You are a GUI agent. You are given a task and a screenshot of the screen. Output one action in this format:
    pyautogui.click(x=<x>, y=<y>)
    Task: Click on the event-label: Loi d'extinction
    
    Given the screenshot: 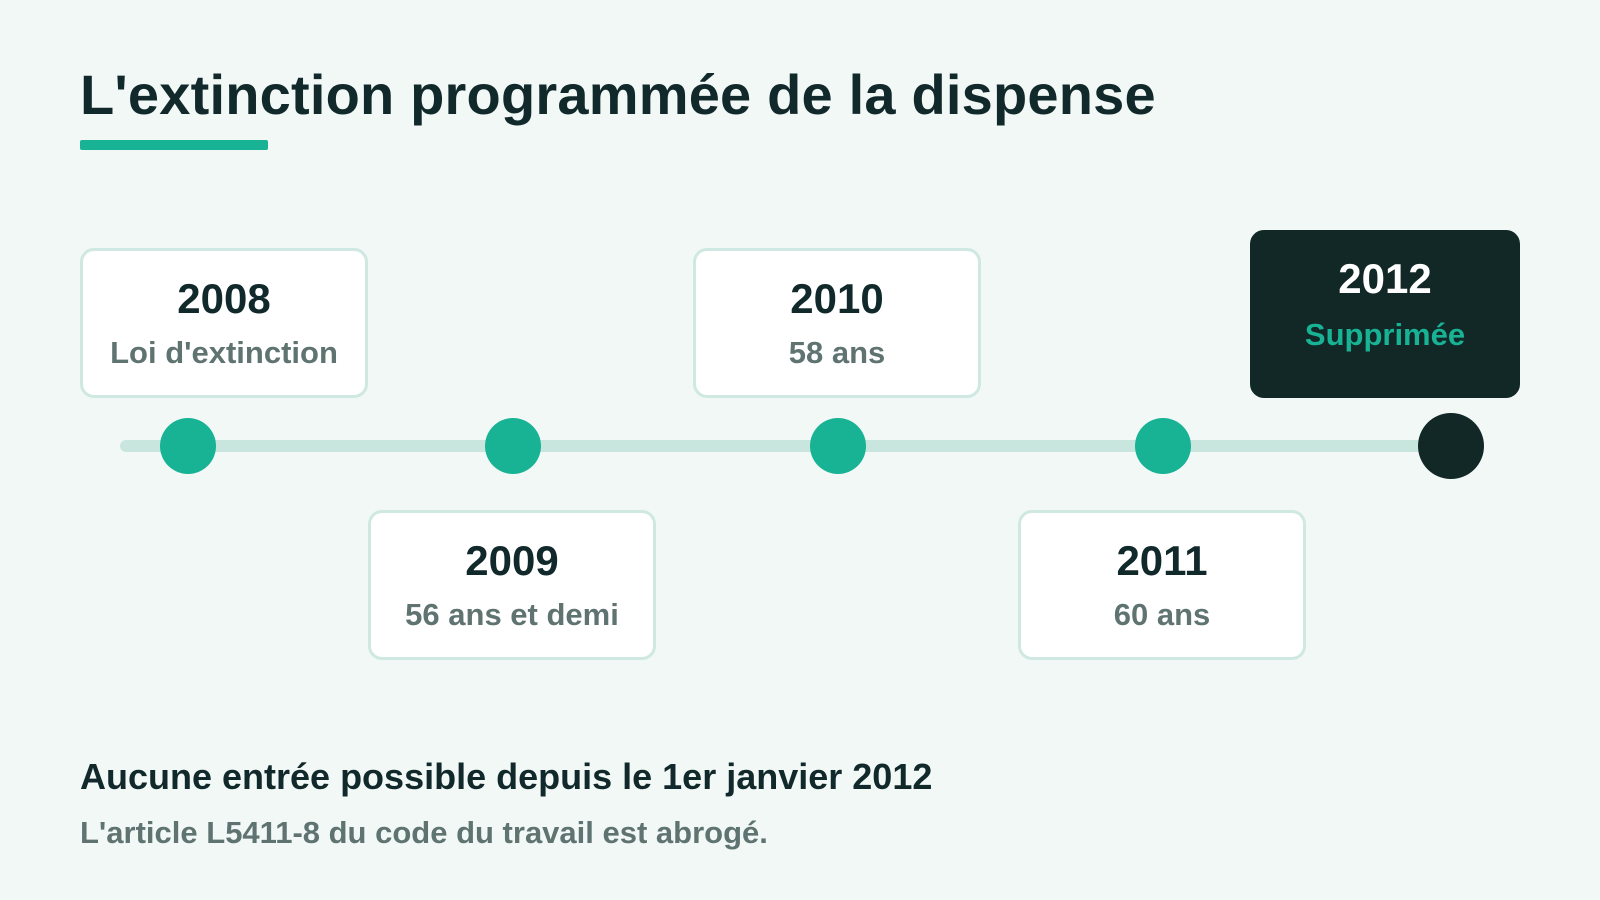 What is the action you would take?
    pyautogui.click(x=224, y=352)
    